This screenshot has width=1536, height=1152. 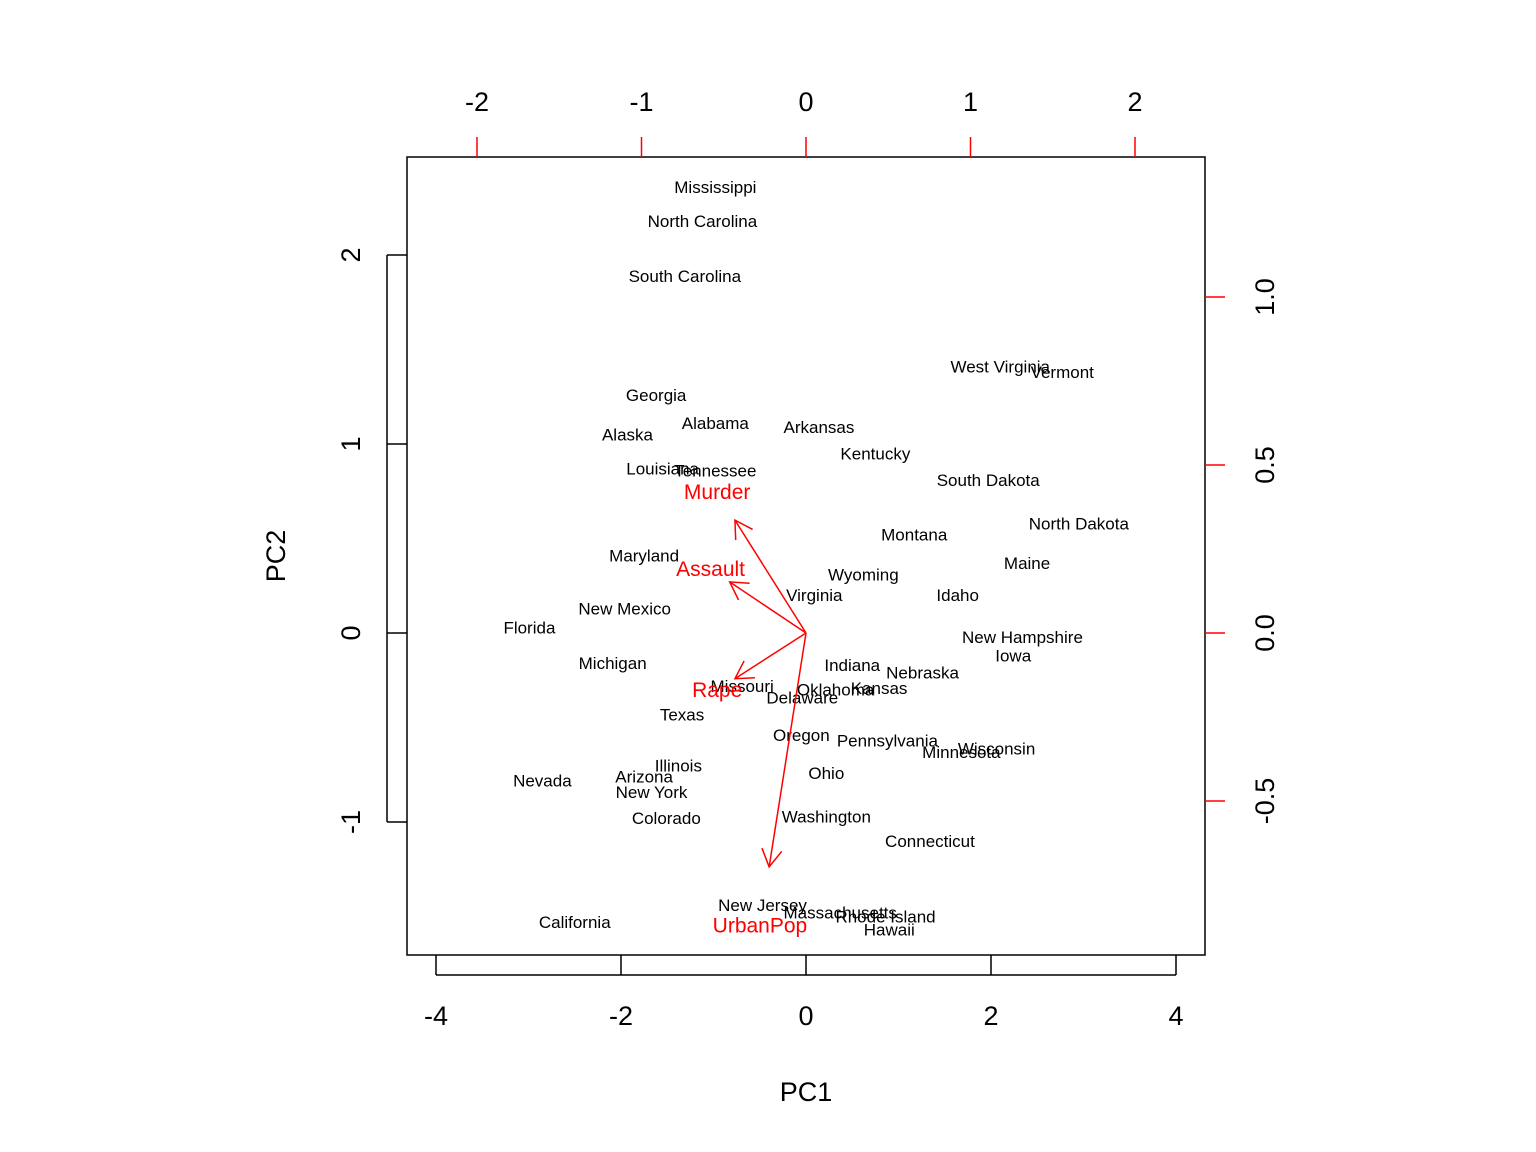 I want to click on right-tick-label: -0.5, so click(x=1265, y=801).